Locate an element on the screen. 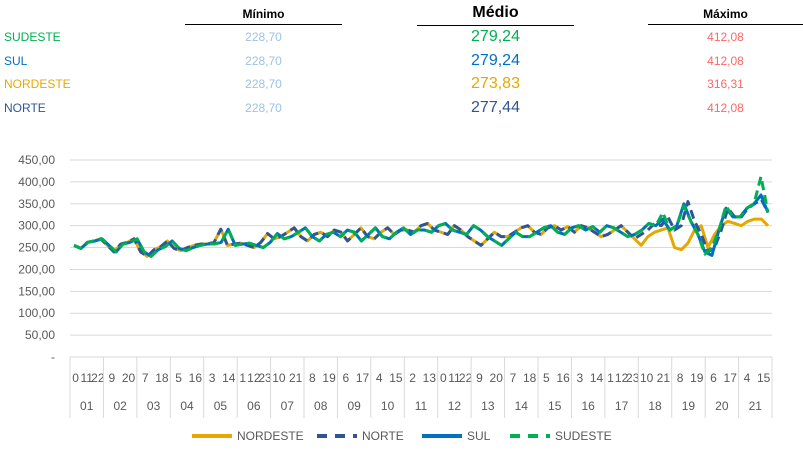  max-value: 316,31 is located at coordinates (725, 84).